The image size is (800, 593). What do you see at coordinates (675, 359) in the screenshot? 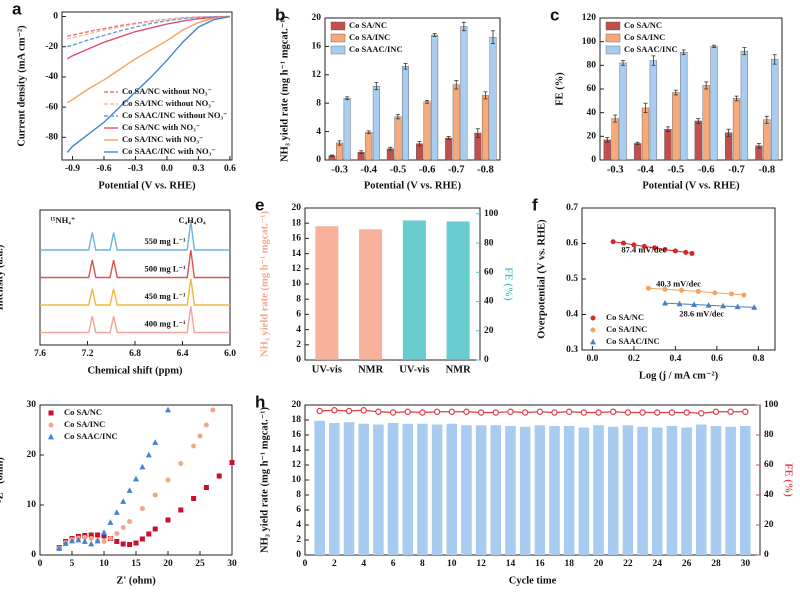
I see `x-tick-label: 0.4` at bounding box center [675, 359].